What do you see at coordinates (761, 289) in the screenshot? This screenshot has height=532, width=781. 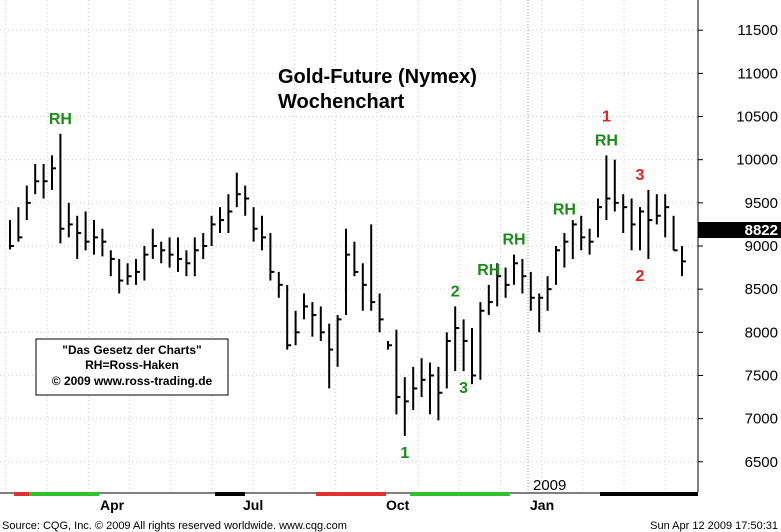 I see `y-tick-label-8500: 8500` at bounding box center [761, 289].